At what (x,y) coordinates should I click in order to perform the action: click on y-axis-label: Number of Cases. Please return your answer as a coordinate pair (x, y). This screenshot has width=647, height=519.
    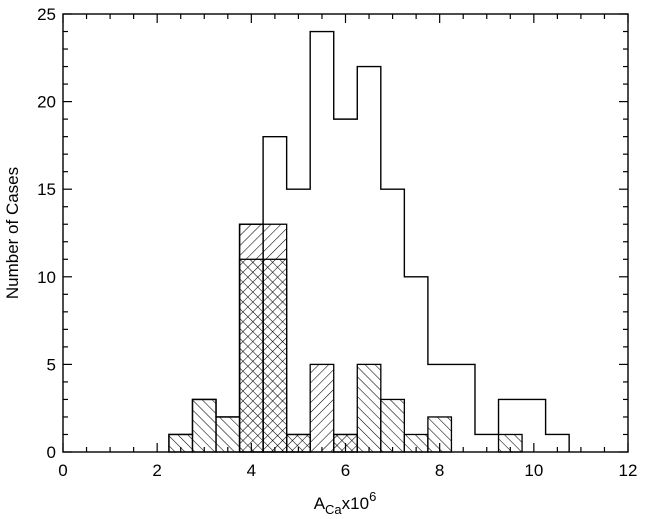
    Looking at the image, I should click on (12, 233).